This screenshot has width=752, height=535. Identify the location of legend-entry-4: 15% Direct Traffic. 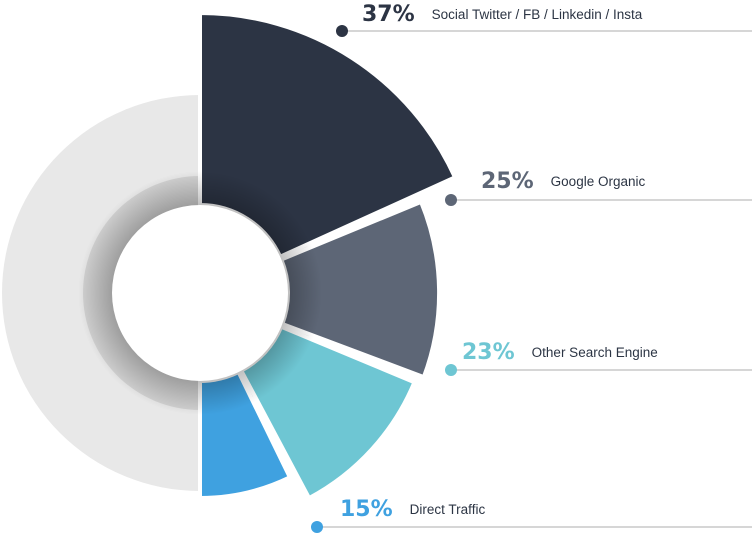
(531, 515).